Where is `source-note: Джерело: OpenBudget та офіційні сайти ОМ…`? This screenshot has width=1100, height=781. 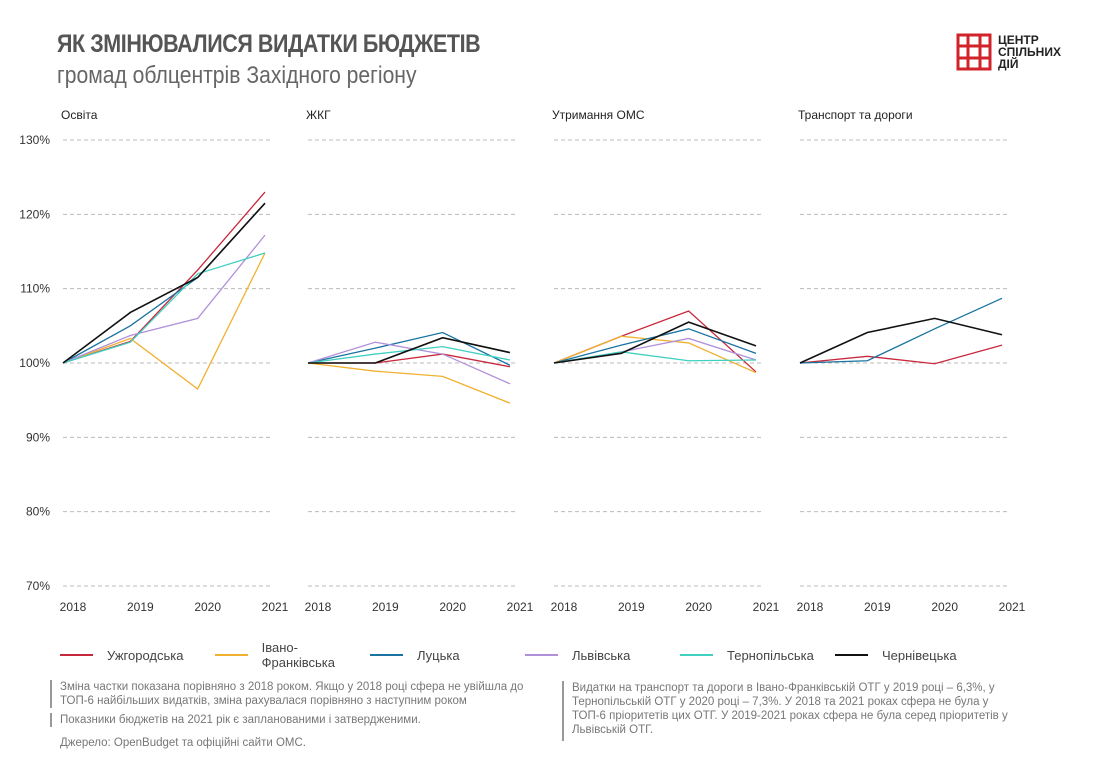 source-note: Джерело: OpenBudget та офіційні сайти ОМ… is located at coordinates (183, 743).